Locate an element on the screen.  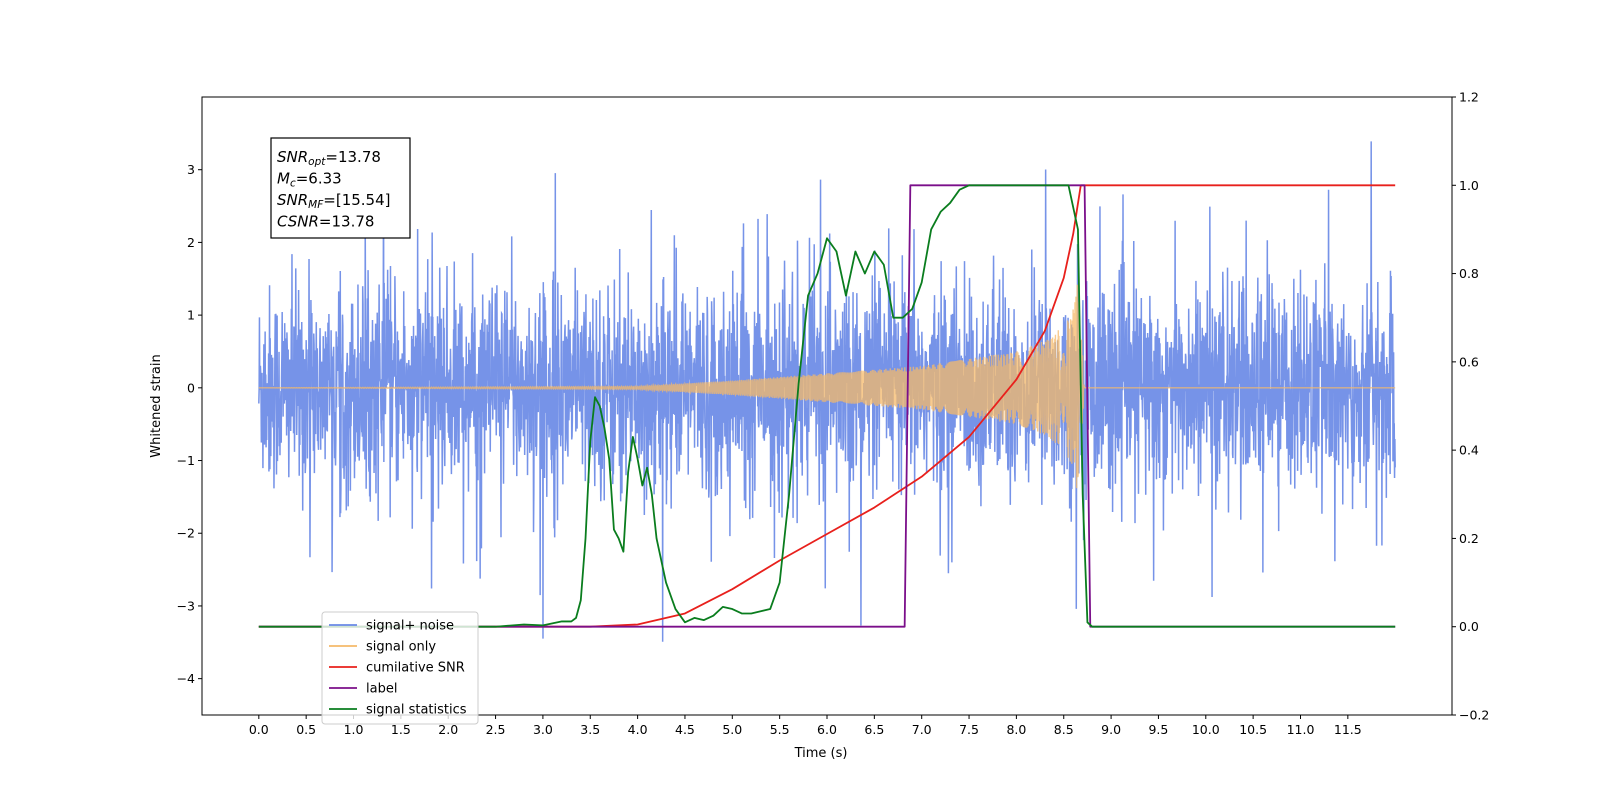
x-tick-label: 10.0 is located at coordinates (1206, 729).